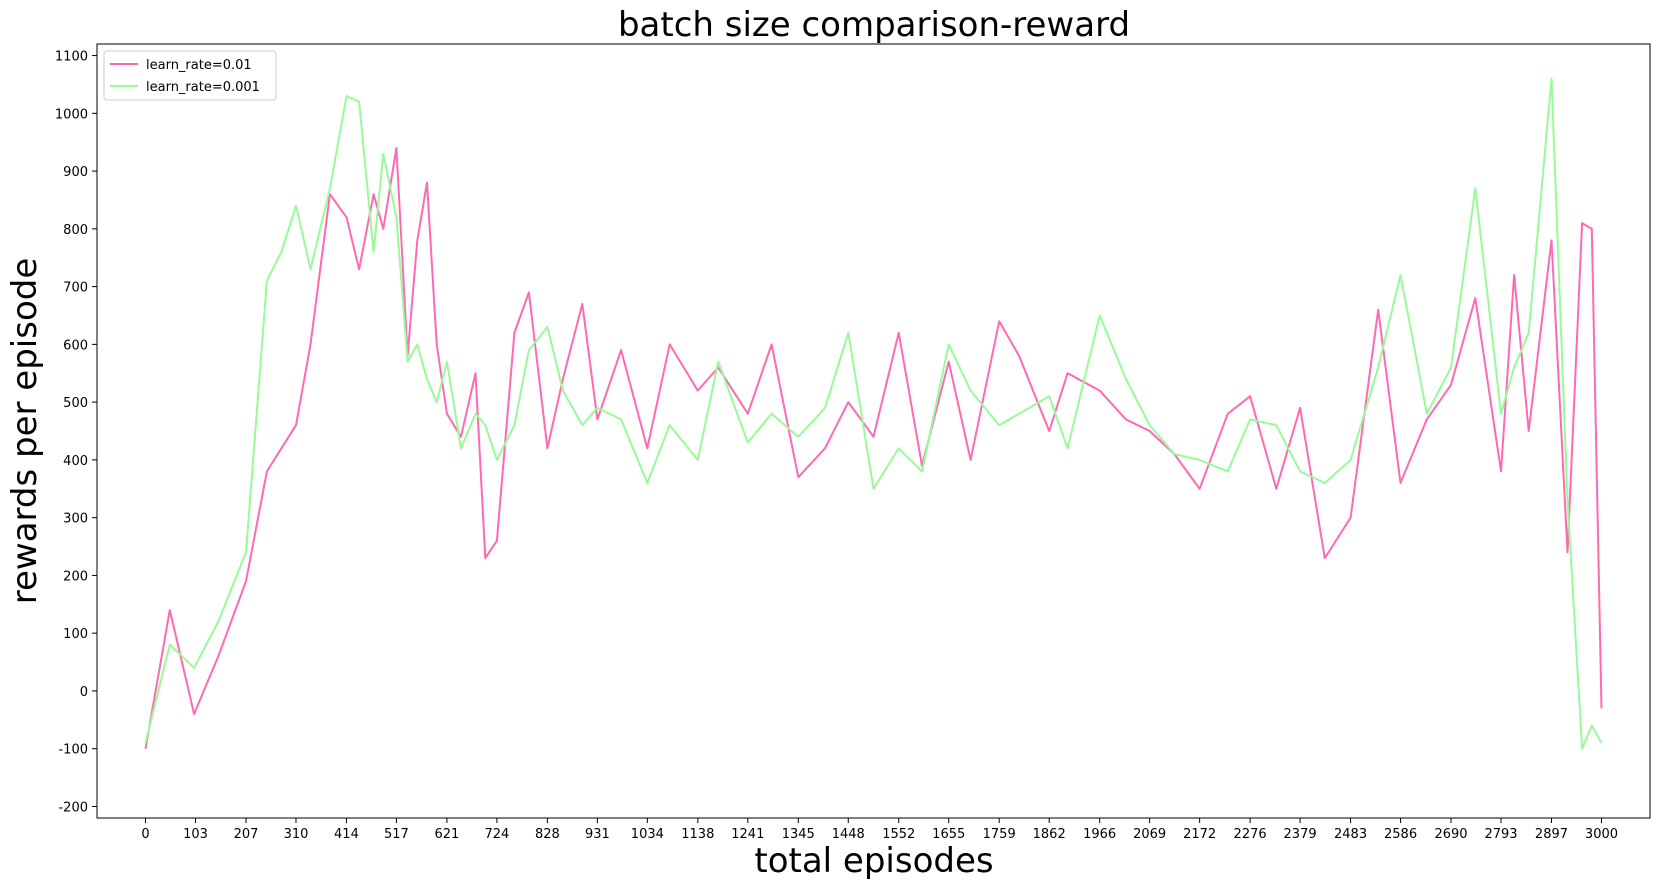 Image resolution: width=1659 pixels, height=886 pixels. What do you see at coordinates (73, 807) in the screenshot?
I see `y-tick-label: -200` at bounding box center [73, 807].